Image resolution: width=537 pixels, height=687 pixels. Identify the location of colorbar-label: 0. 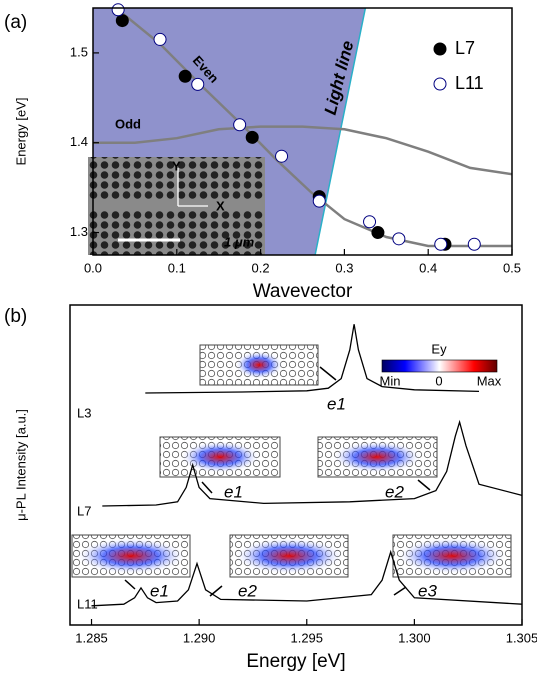
(438, 380).